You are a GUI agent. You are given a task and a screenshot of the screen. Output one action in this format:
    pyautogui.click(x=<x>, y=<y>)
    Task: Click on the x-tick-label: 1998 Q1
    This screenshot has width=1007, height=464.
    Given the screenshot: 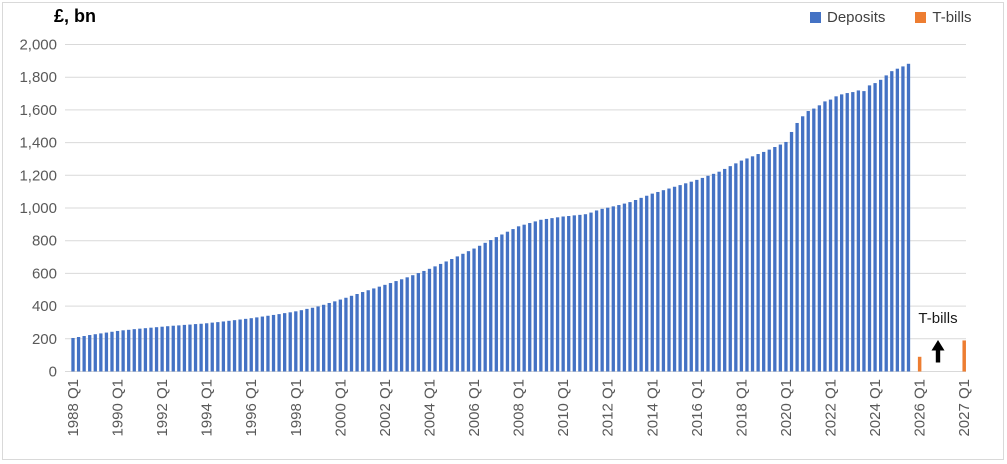 What is the action you would take?
    pyautogui.click(x=296, y=408)
    